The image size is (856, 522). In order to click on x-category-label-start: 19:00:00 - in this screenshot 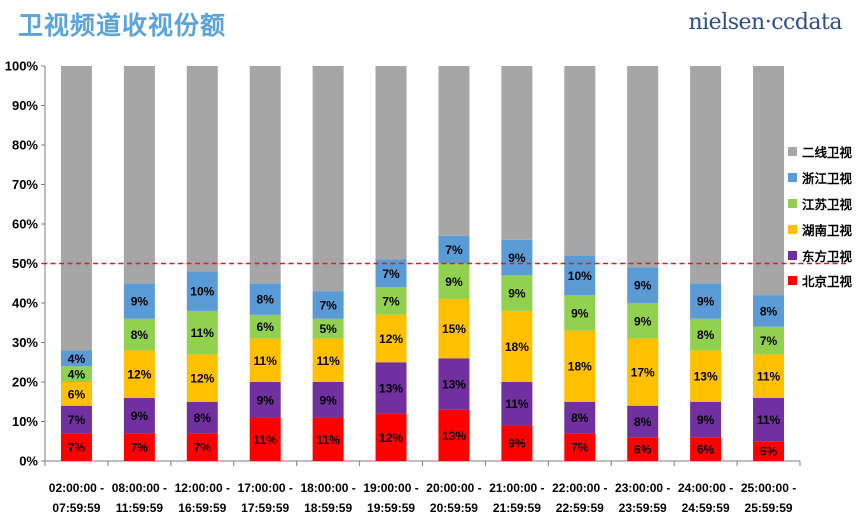, I will do `click(390, 488)`.